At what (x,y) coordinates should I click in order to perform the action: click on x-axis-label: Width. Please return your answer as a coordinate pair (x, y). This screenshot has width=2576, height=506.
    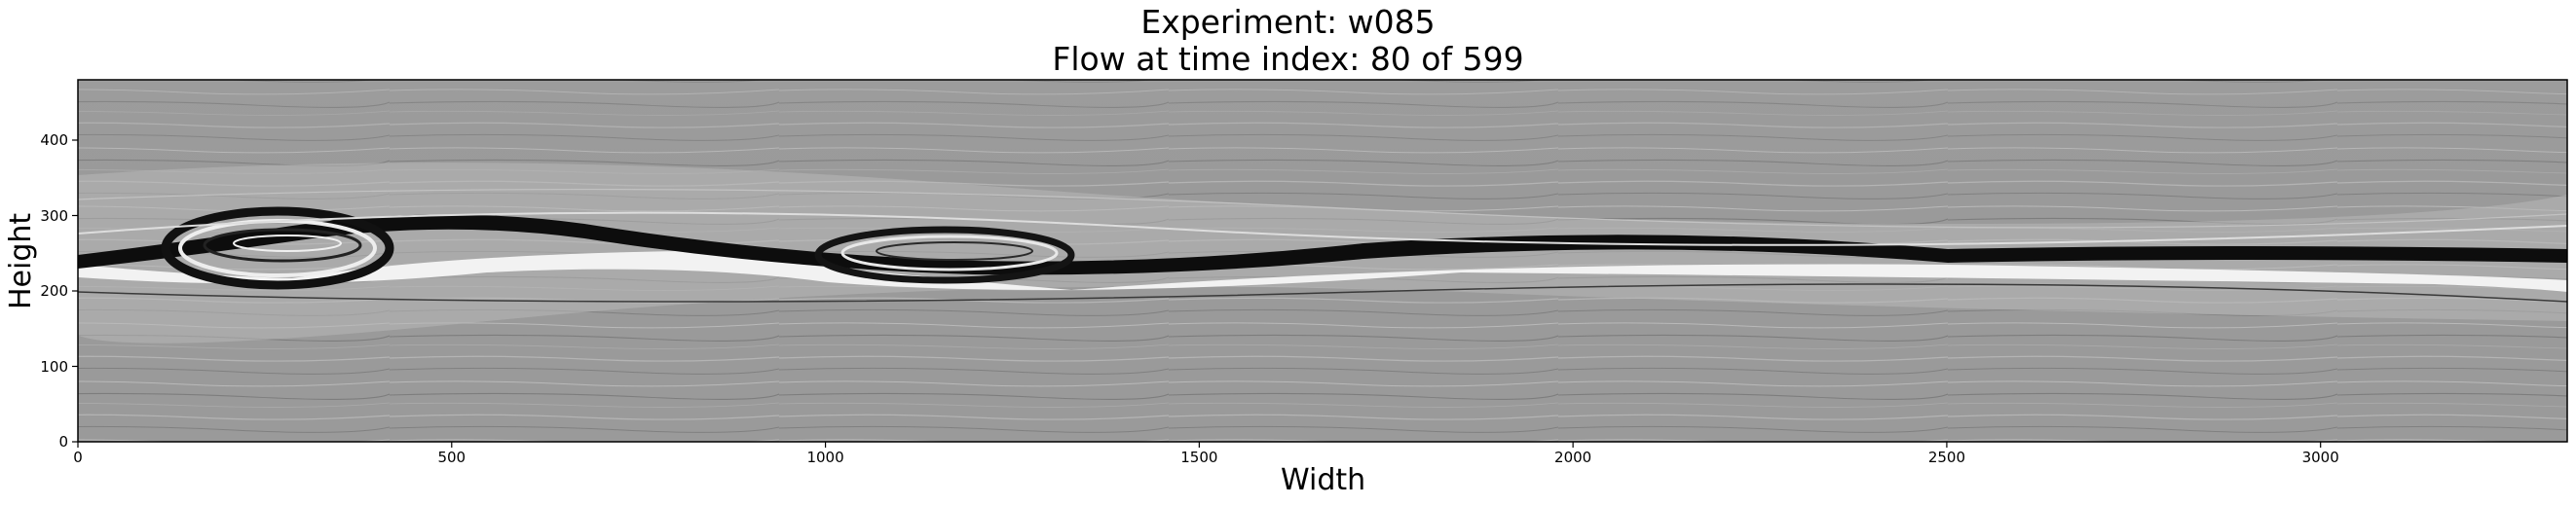
    Looking at the image, I should click on (1323, 480).